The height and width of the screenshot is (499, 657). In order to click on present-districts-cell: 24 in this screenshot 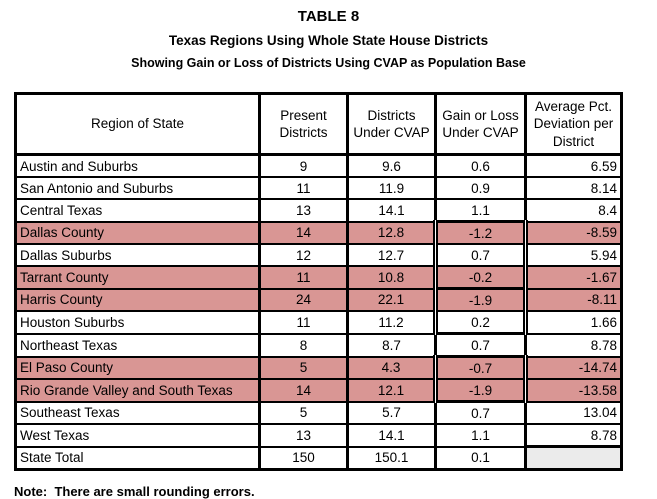, I will do `click(303, 300)`.